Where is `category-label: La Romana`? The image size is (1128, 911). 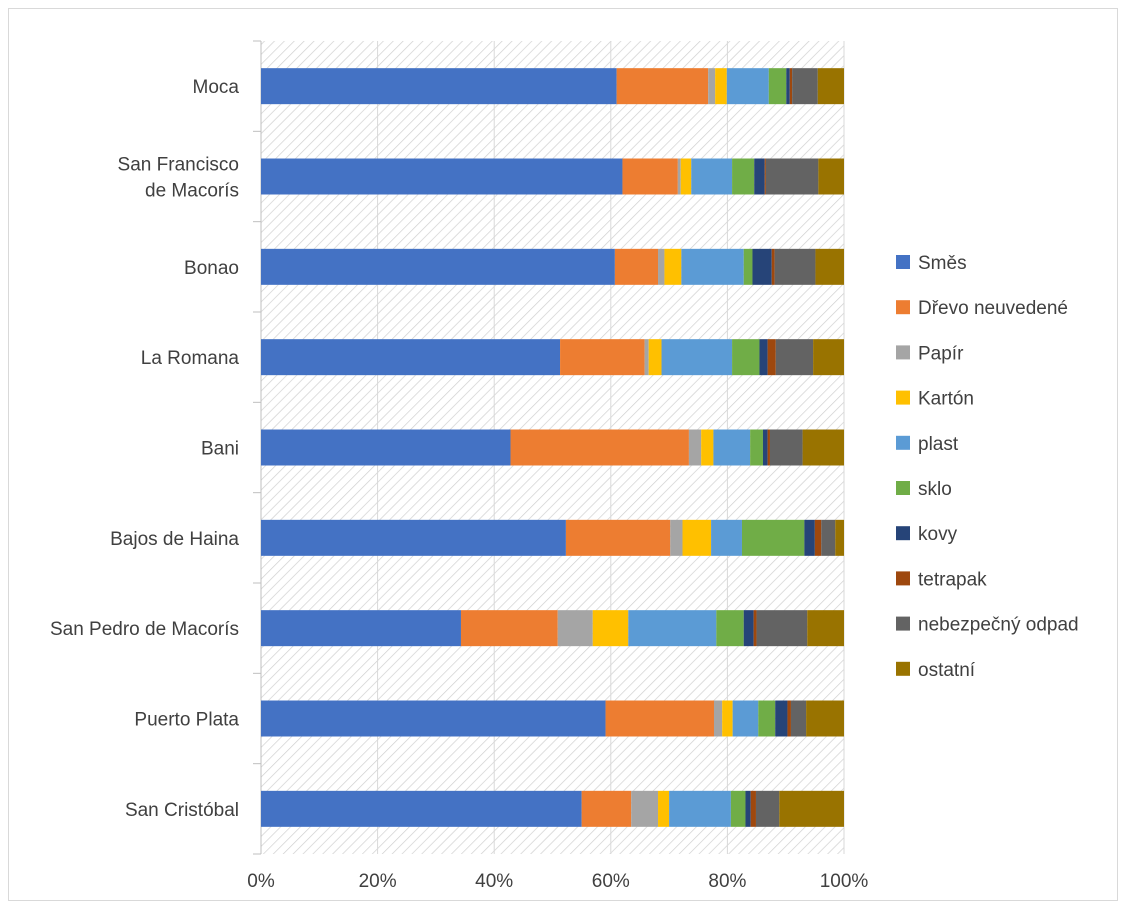 category-label: La Romana is located at coordinates (190, 358).